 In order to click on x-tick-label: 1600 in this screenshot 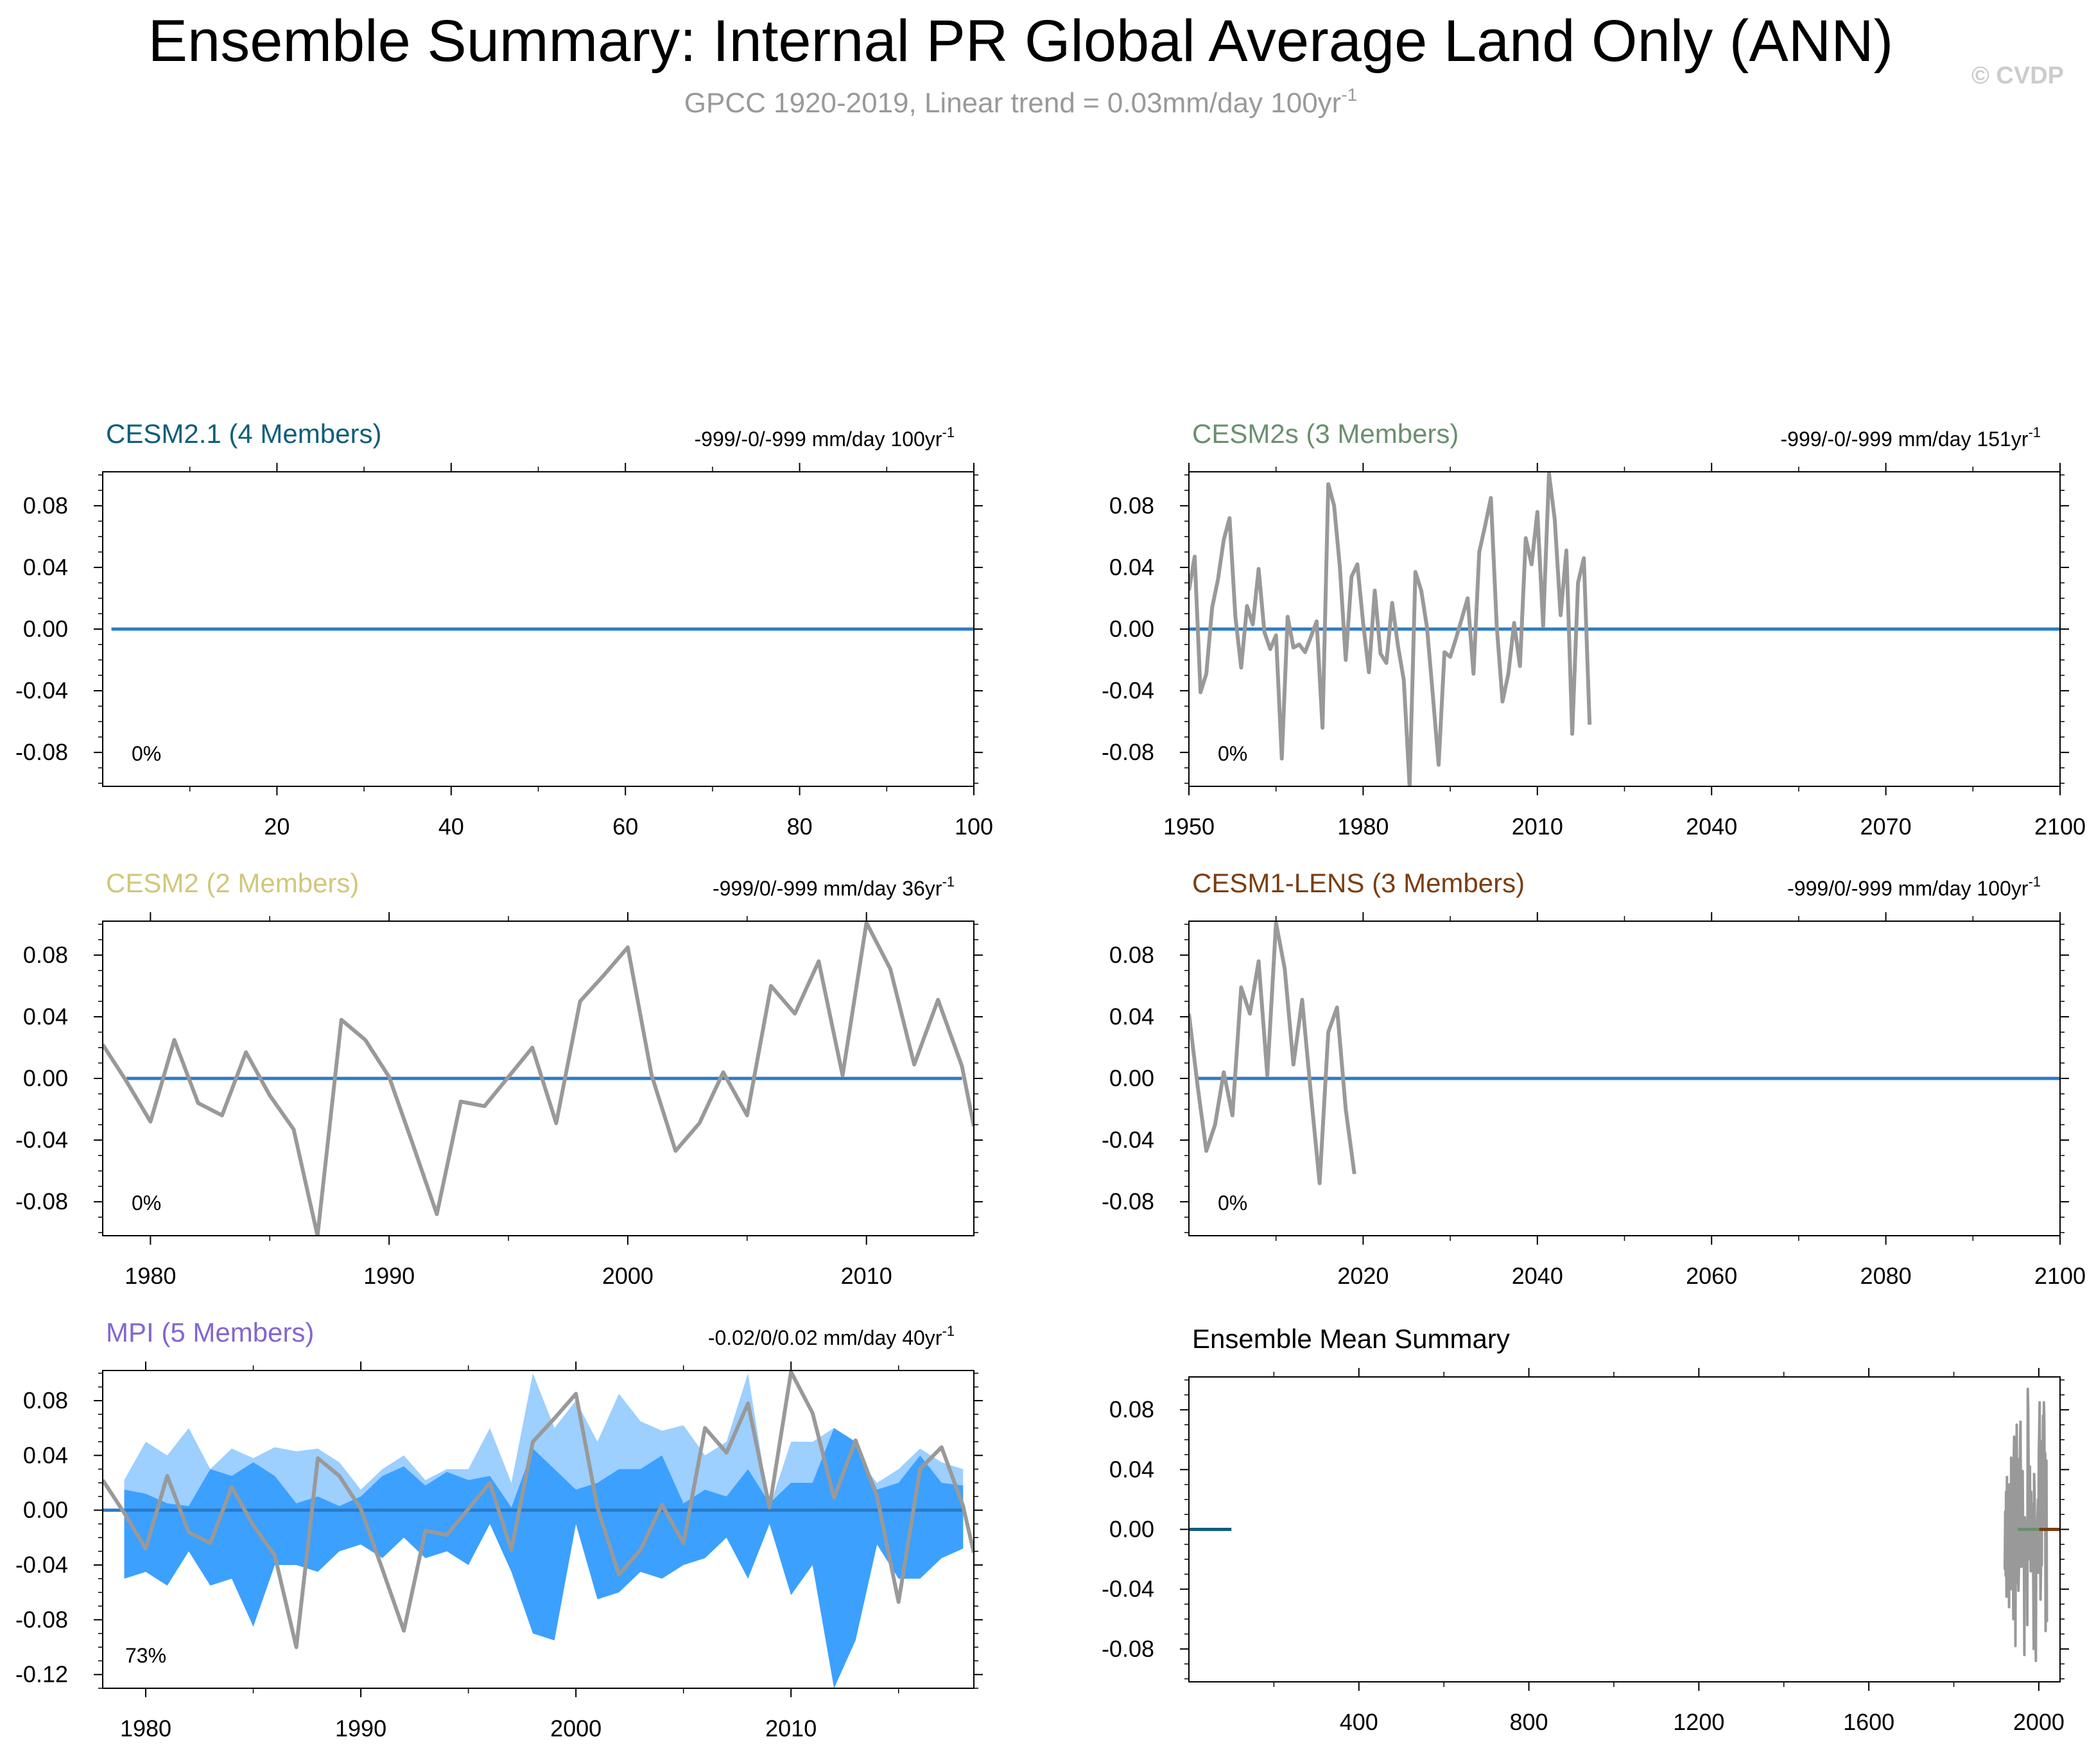, I will do `click(1868, 1722)`.